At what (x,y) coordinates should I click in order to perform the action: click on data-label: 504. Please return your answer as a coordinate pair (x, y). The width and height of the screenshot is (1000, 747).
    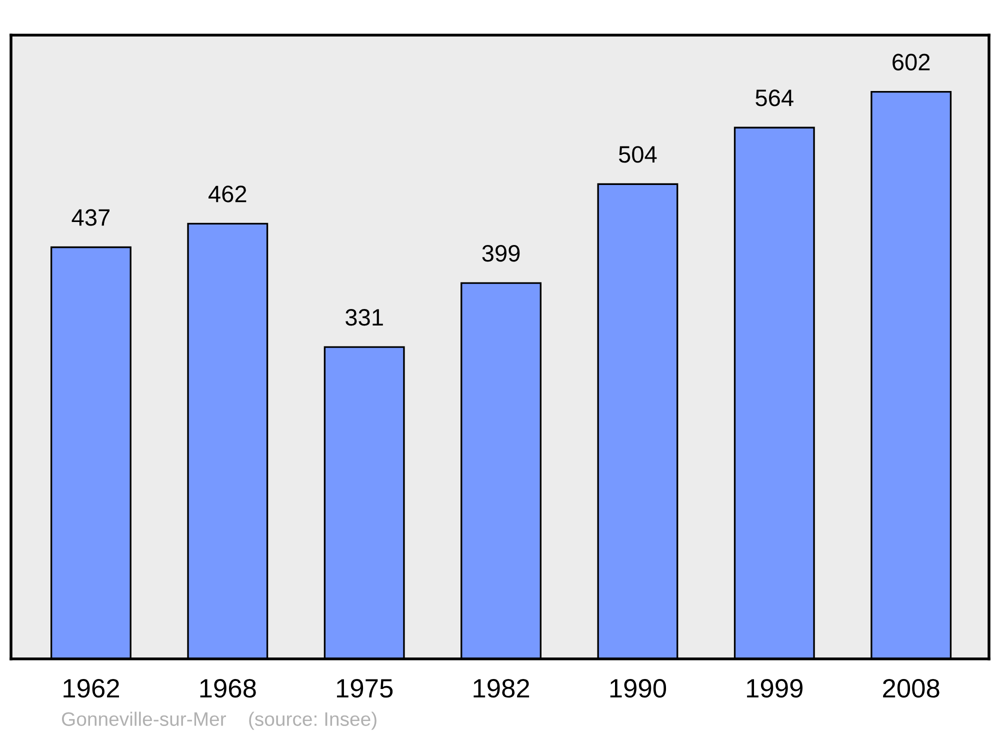
    Looking at the image, I should click on (637, 154).